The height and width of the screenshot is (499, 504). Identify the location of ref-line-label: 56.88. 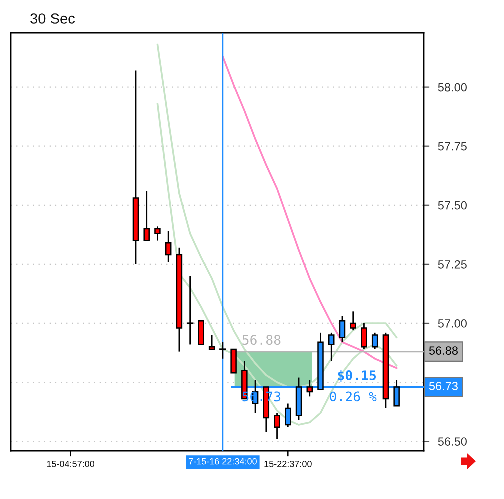
(443, 350).